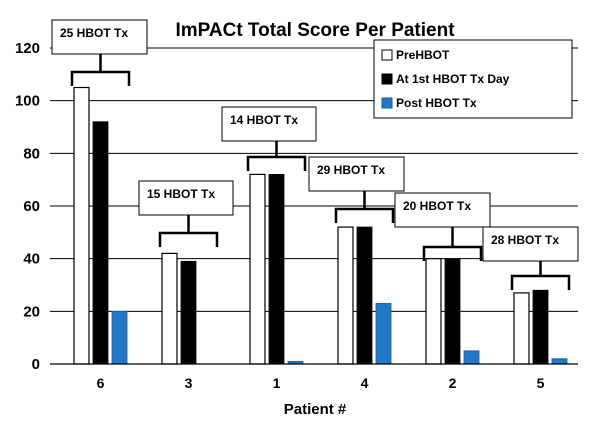  What do you see at coordinates (264, 120) in the screenshot?
I see `callout-label: 14 HBOT Tx` at bounding box center [264, 120].